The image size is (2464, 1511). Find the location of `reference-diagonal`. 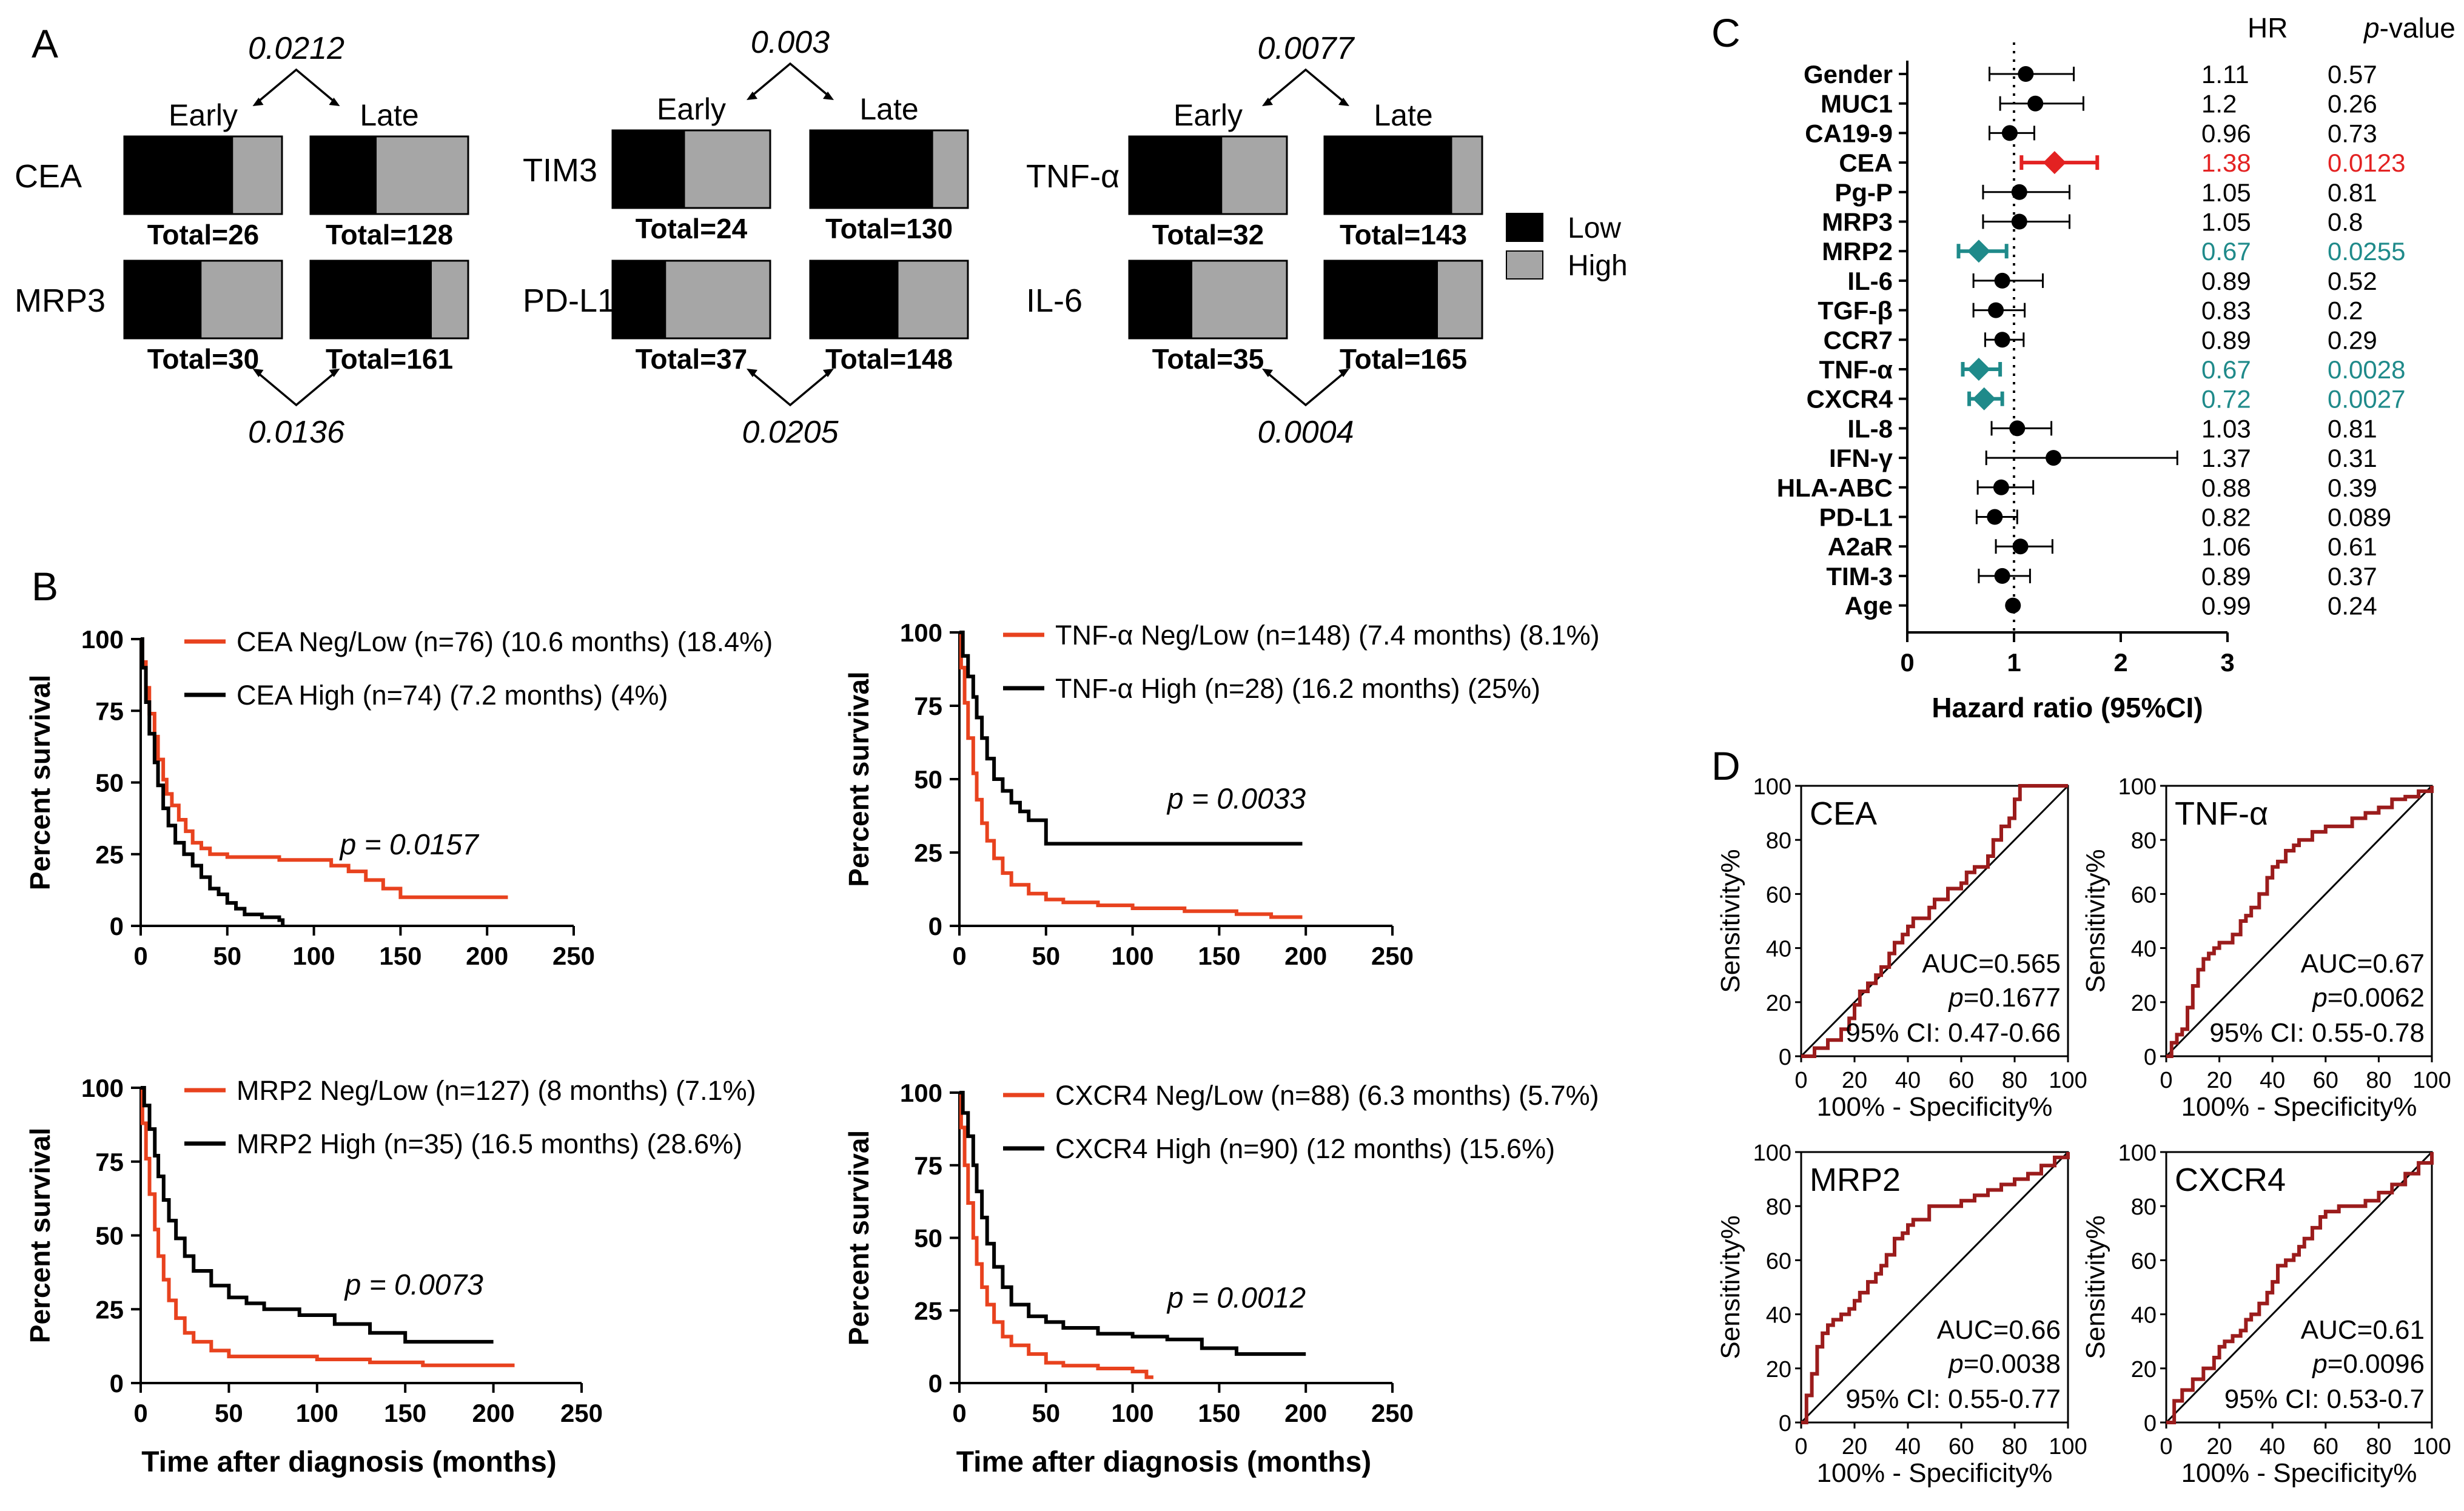

reference-diagonal is located at coordinates (1934, 1287).